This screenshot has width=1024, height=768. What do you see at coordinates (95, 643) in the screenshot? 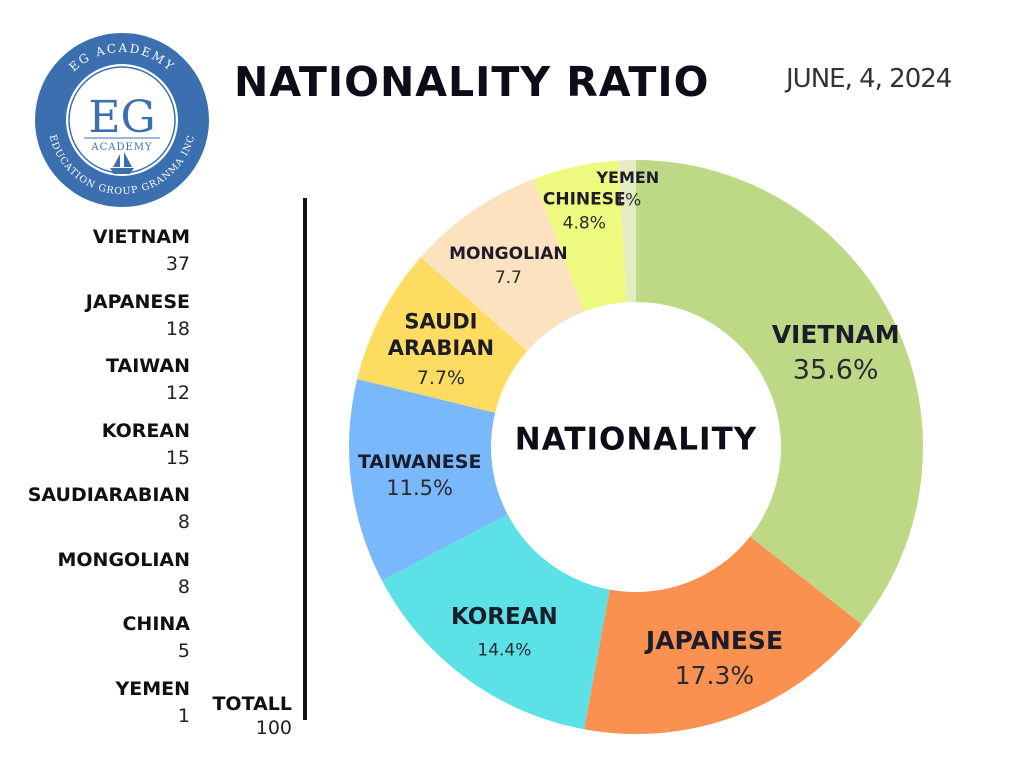
I see `stat-item: CHINA 5` at bounding box center [95, 643].